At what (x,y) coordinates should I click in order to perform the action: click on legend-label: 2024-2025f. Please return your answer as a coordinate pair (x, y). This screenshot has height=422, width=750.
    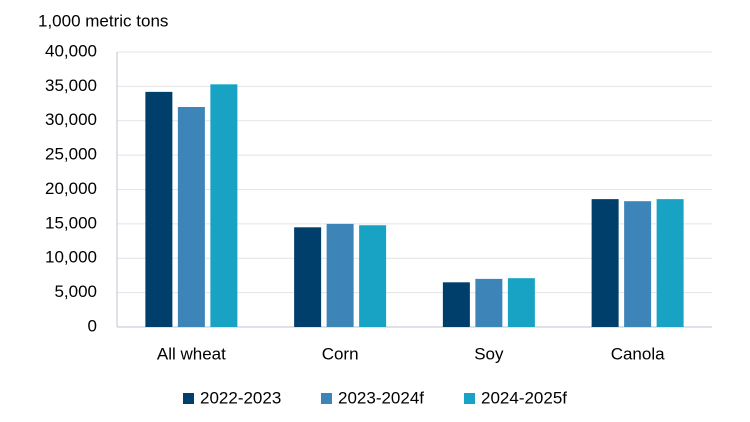
    Looking at the image, I should click on (524, 397).